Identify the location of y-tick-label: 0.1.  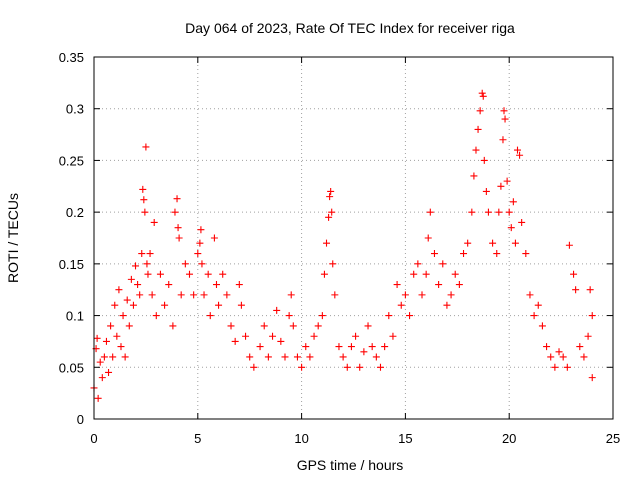
(75, 316).